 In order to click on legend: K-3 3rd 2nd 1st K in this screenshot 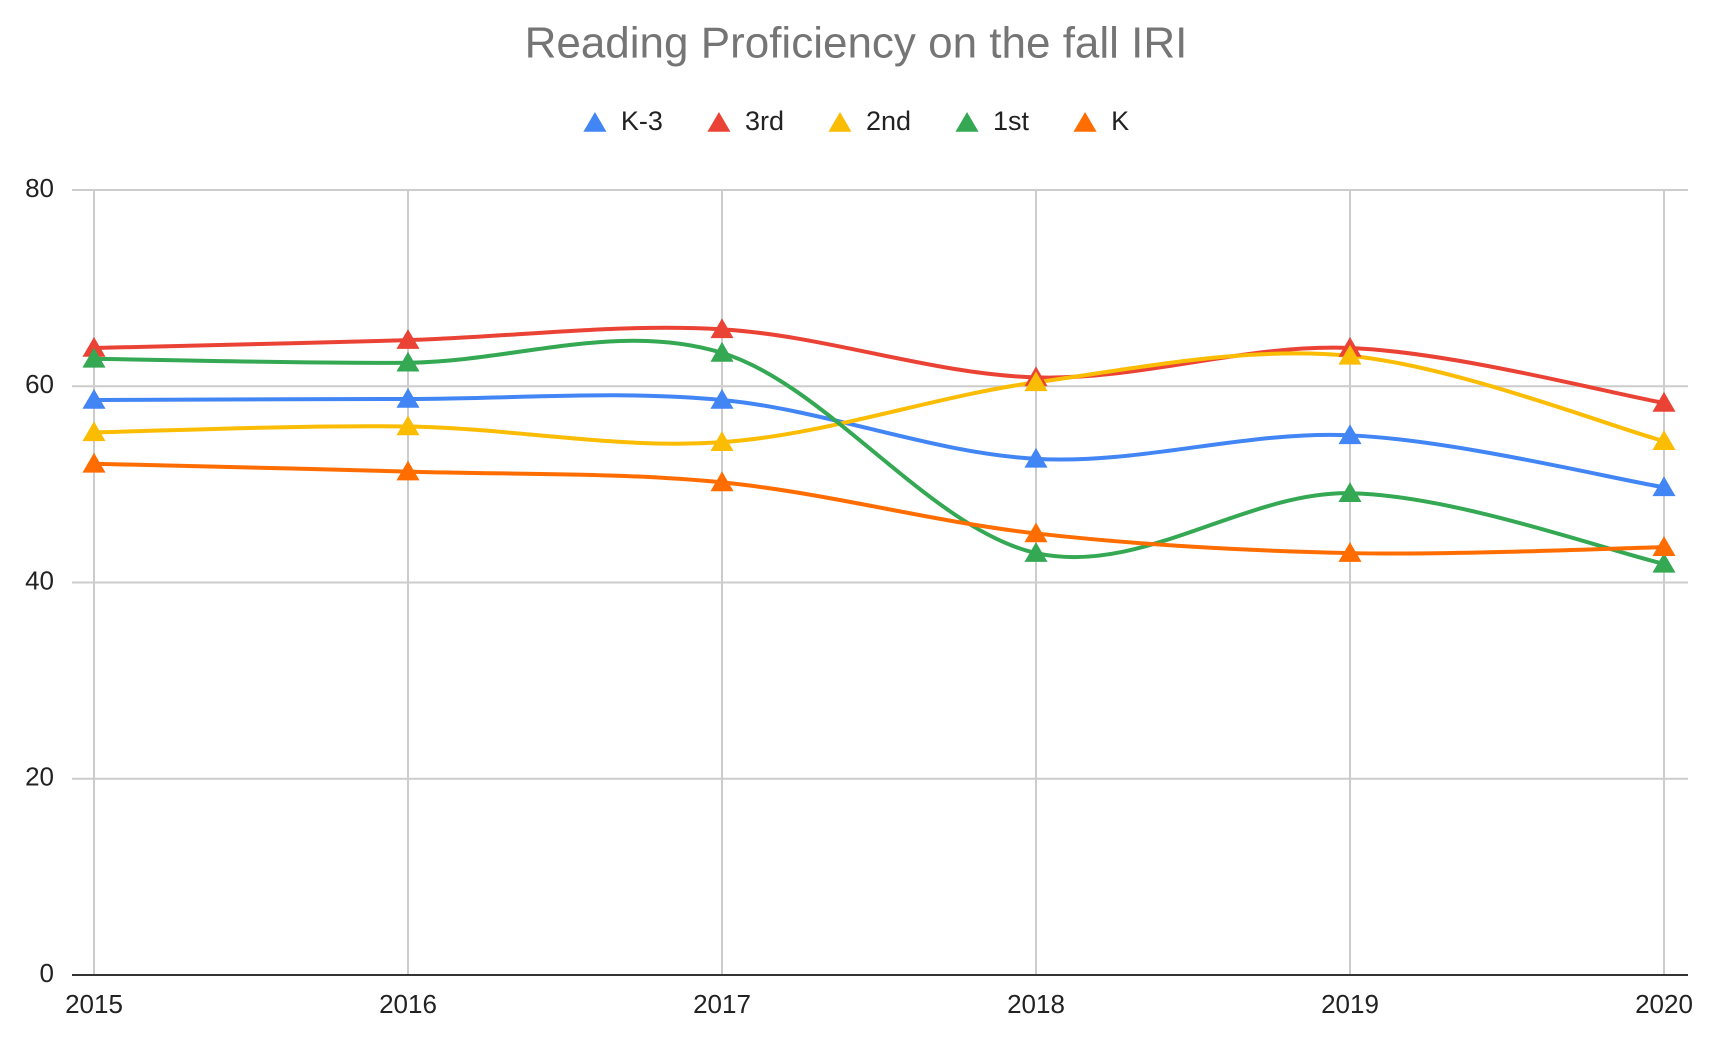, I will do `click(856, 121)`.